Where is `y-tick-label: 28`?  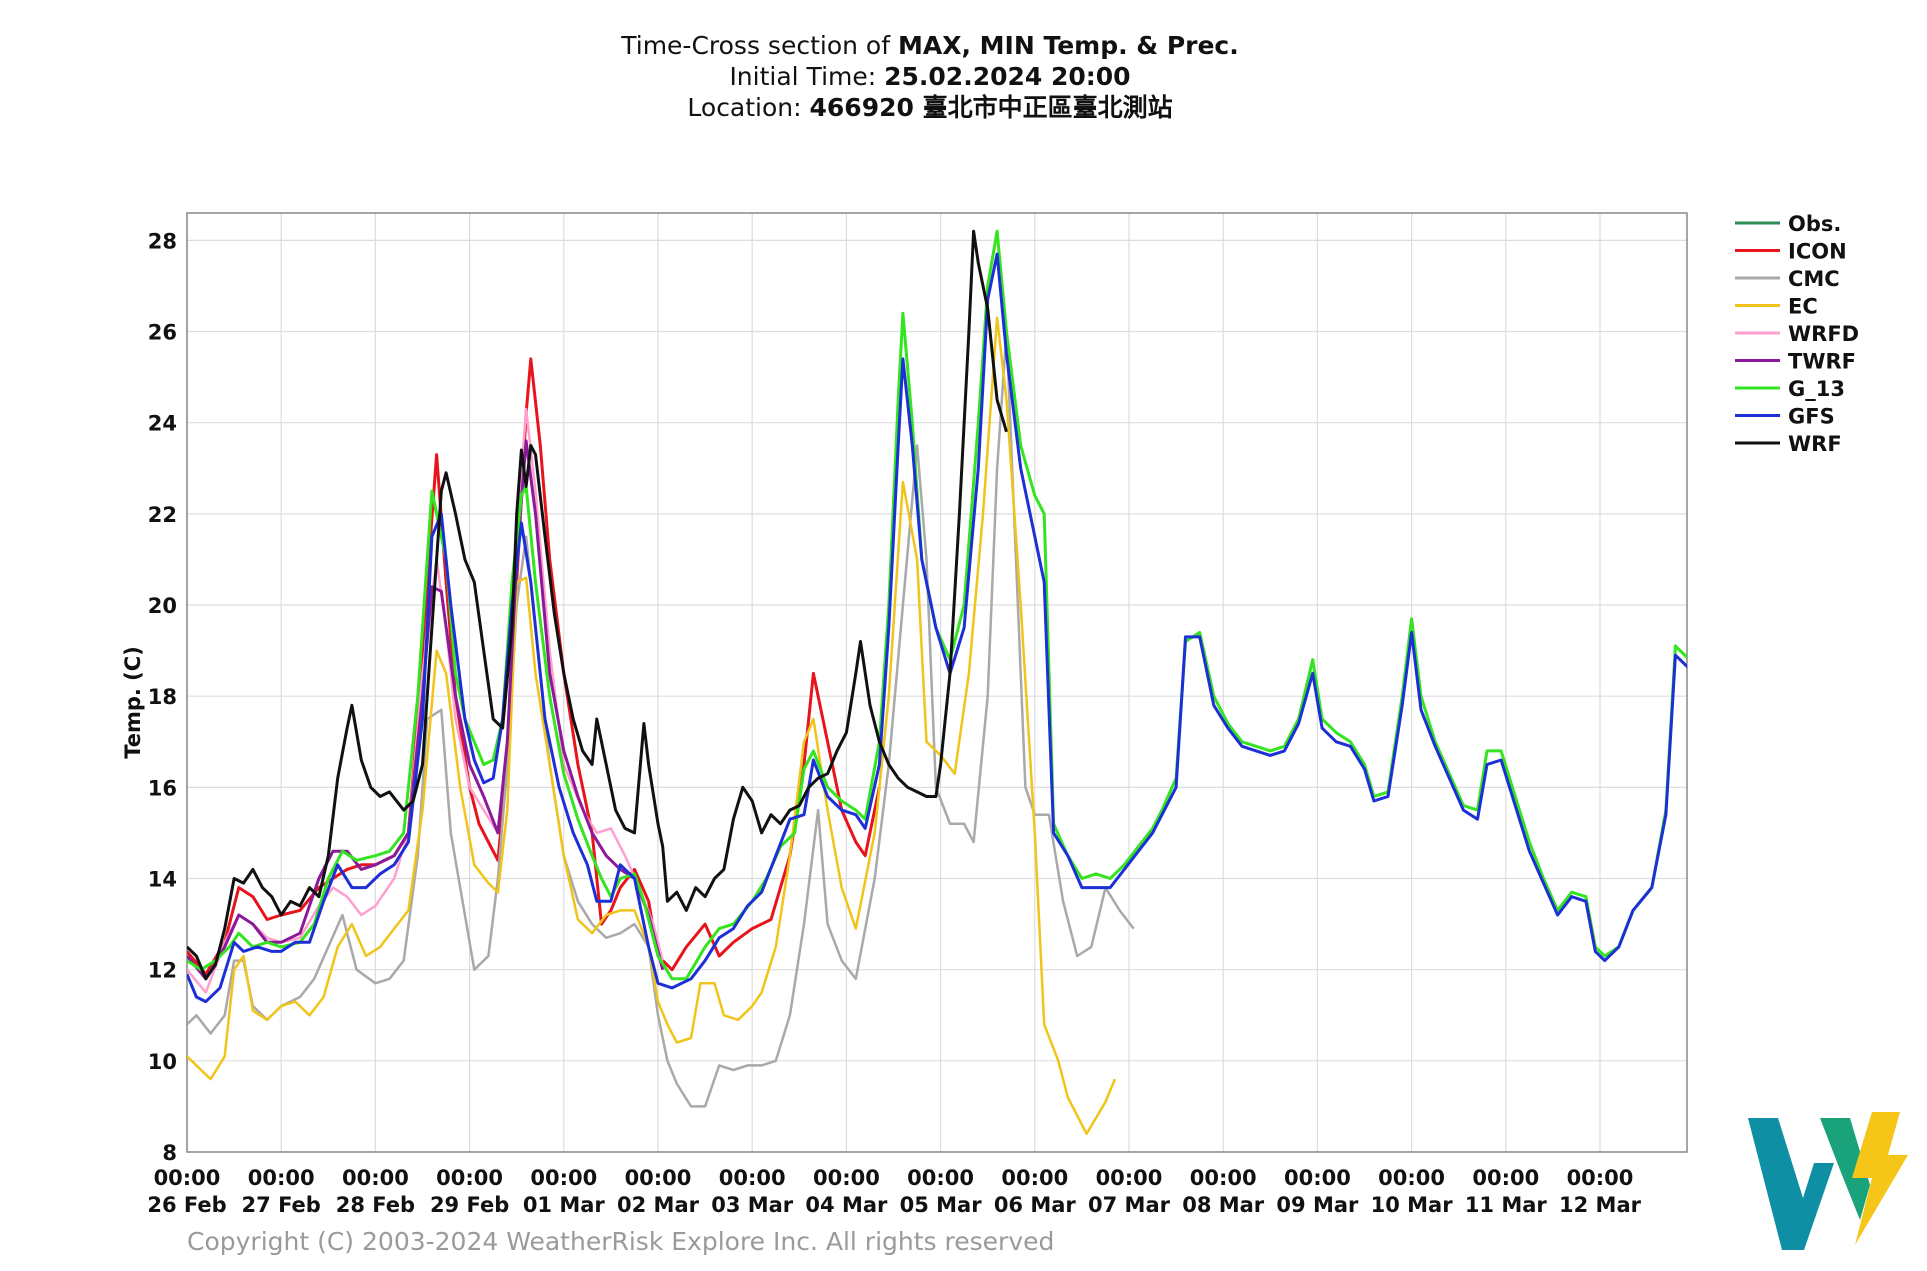
y-tick-label: 28 is located at coordinates (162, 241).